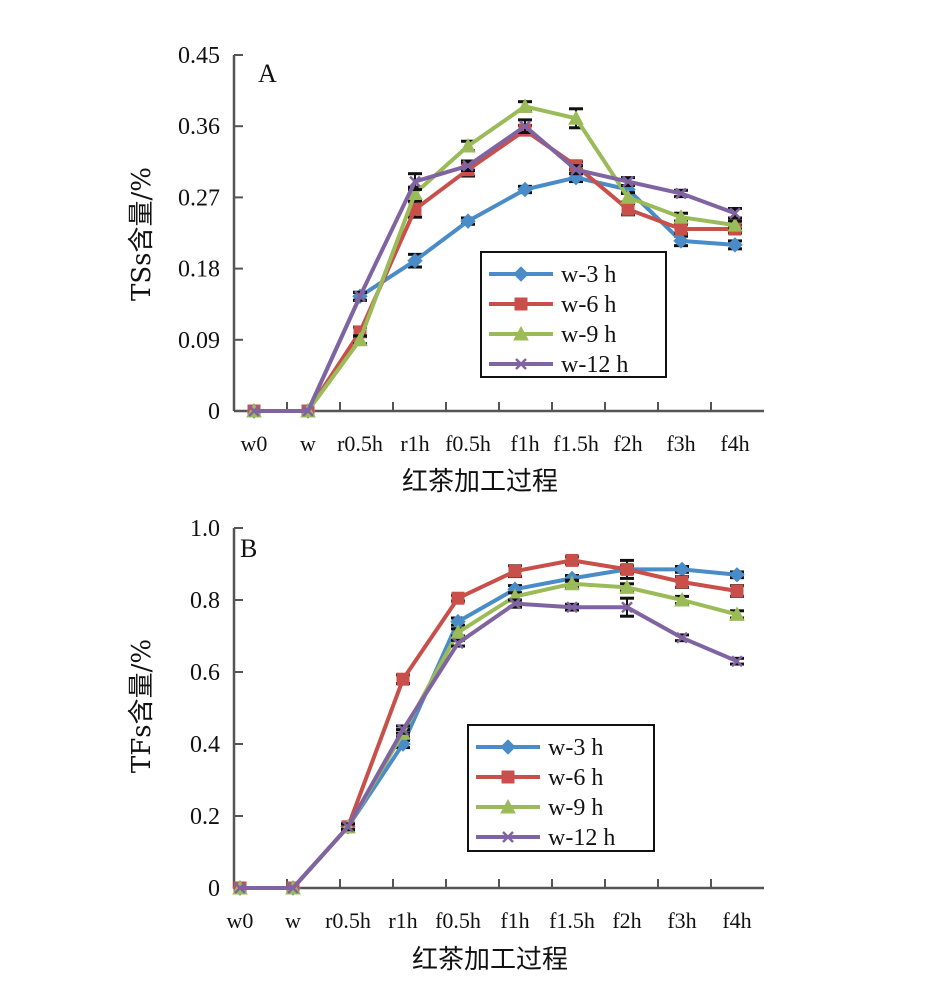 This screenshot has height=984, width=928. I want to click on legend-label: w-6 h, so click(575, 778).